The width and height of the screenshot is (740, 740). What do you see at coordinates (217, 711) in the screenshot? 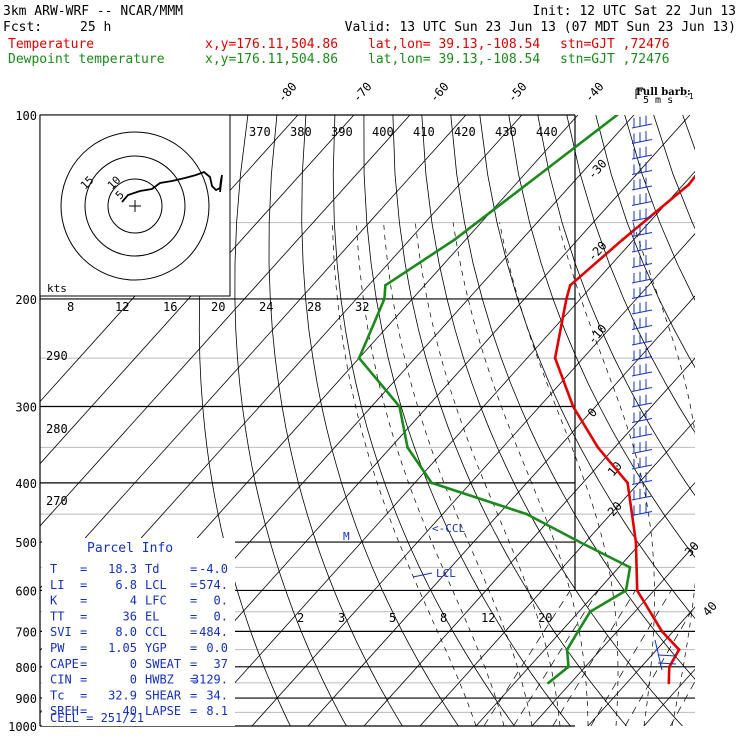
I see `parcel-value: 8.1` at bounding box center [217, 711].